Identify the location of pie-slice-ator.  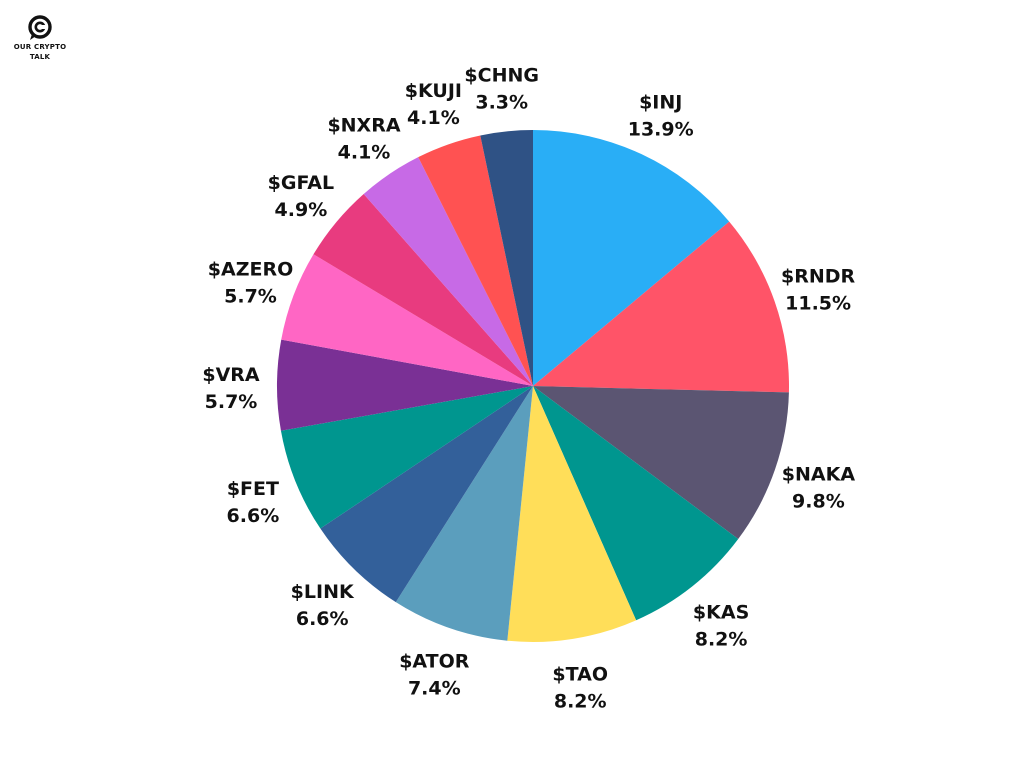
(464, 513).